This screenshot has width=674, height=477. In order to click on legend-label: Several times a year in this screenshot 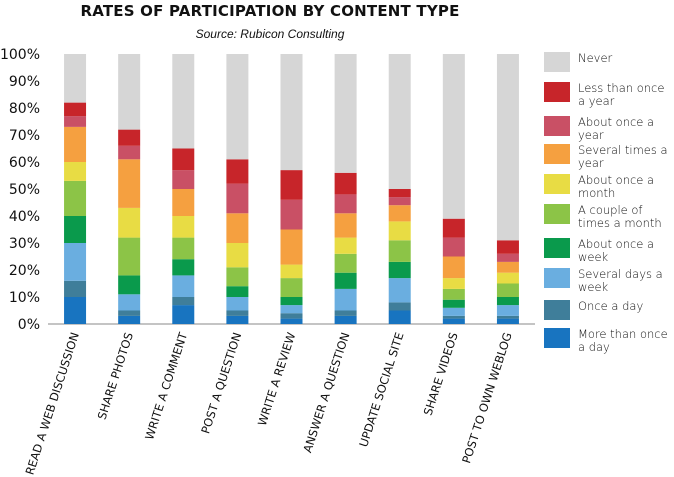, I will do `click(623, 156)`.